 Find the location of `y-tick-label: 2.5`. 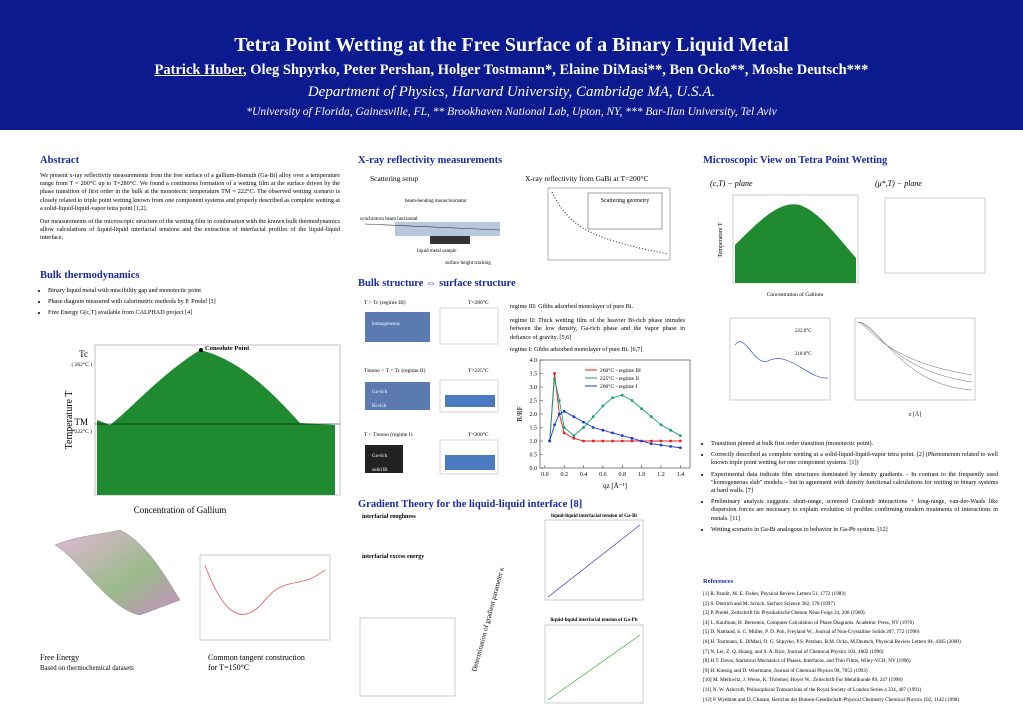

y-tick-label: 2.5 is located at coordinates (534, 402).